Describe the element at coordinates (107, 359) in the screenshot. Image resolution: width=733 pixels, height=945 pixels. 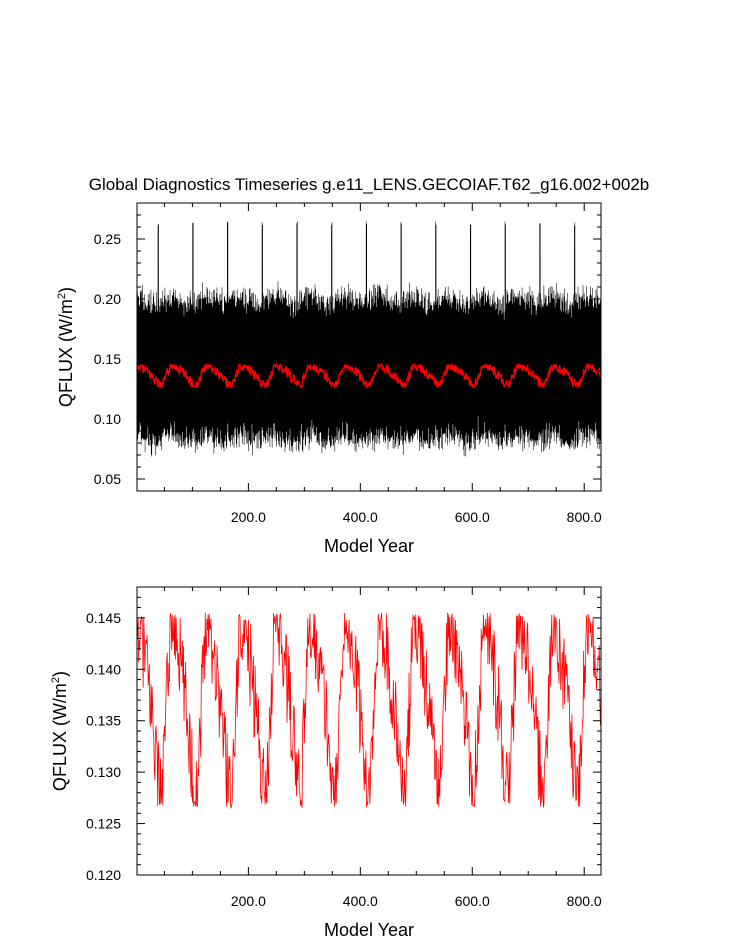
I see `y-tick-label: 0.15` at that location.